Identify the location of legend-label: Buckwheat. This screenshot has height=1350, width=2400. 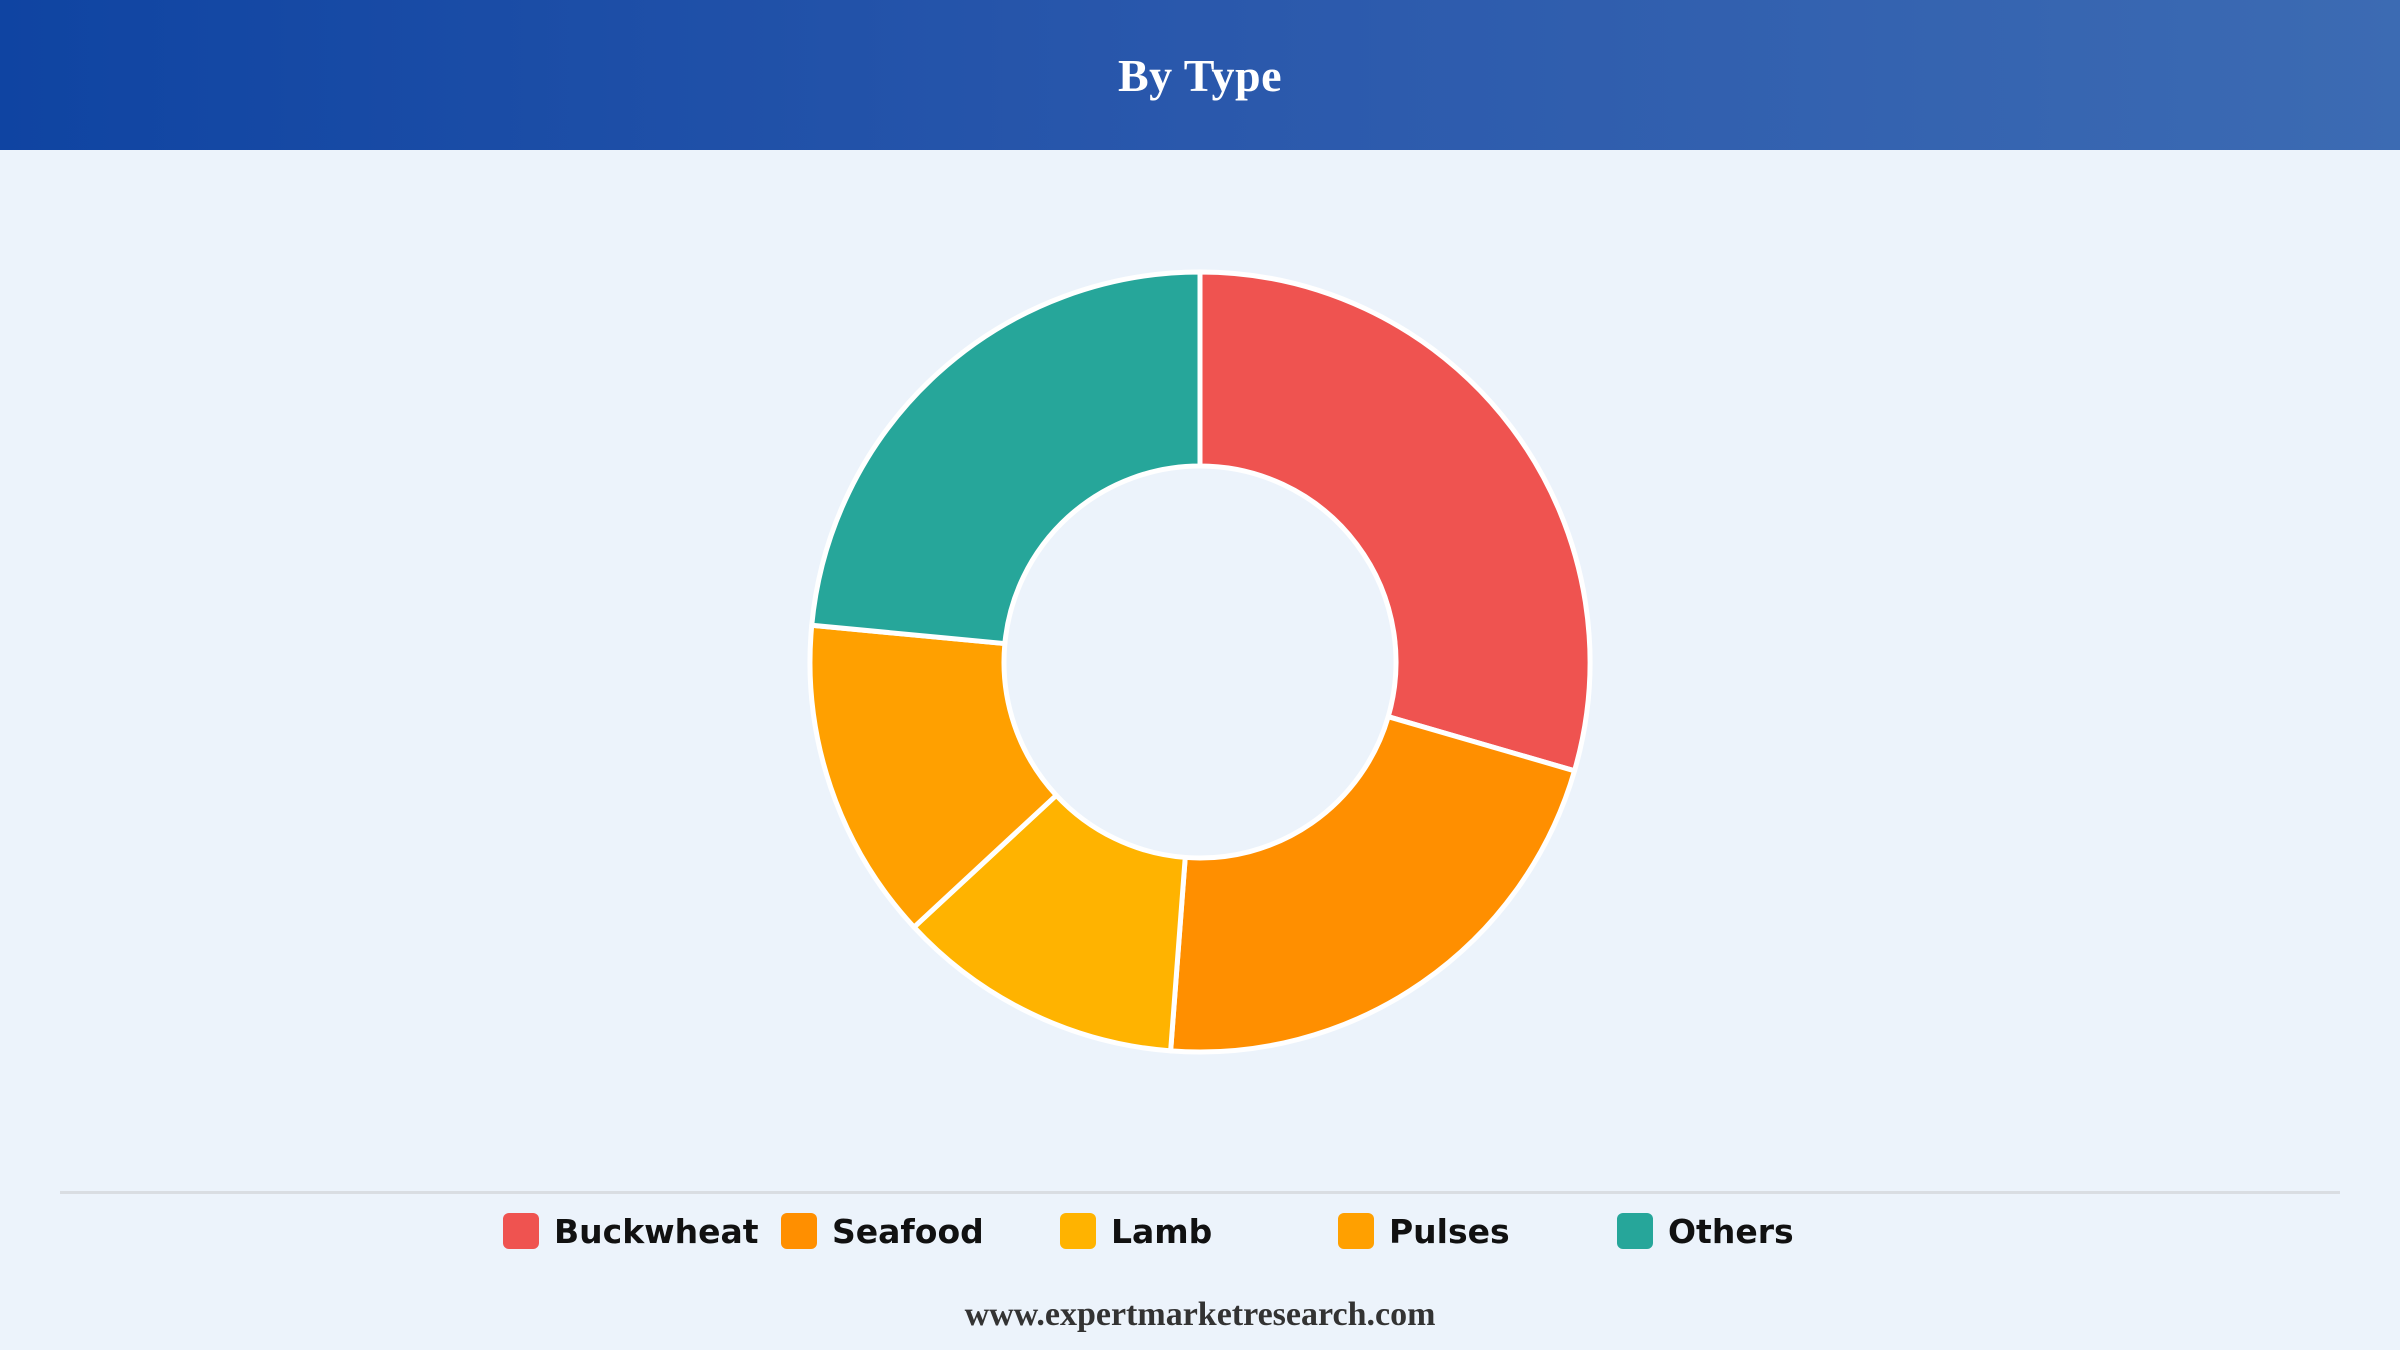
(656, 1231).